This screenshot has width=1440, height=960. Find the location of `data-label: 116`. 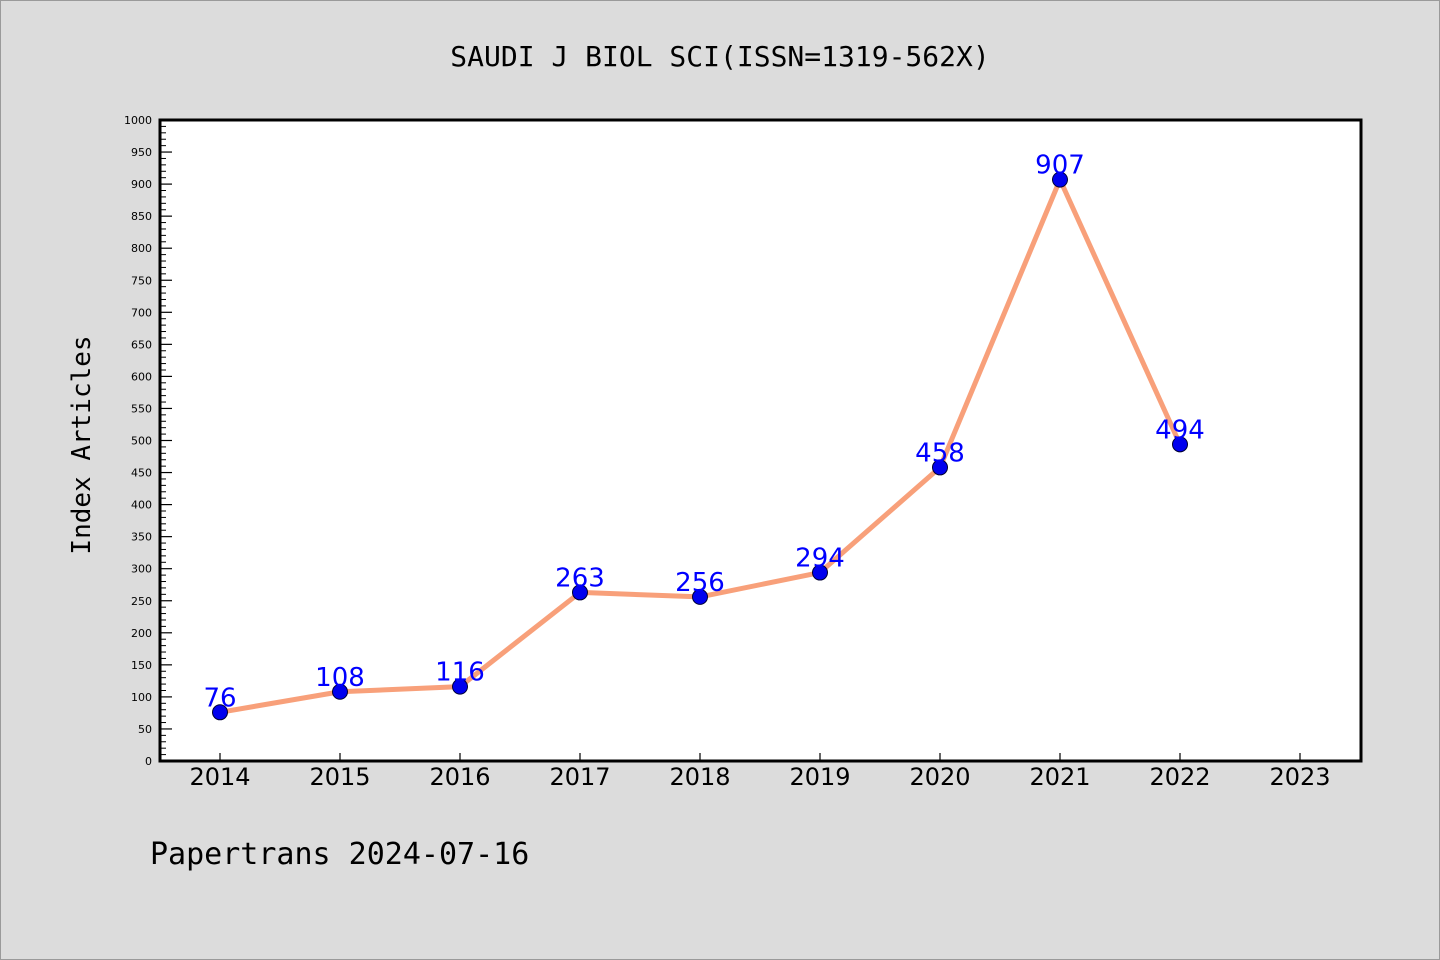

data-label: 116 is located at coordinates (460, 673).